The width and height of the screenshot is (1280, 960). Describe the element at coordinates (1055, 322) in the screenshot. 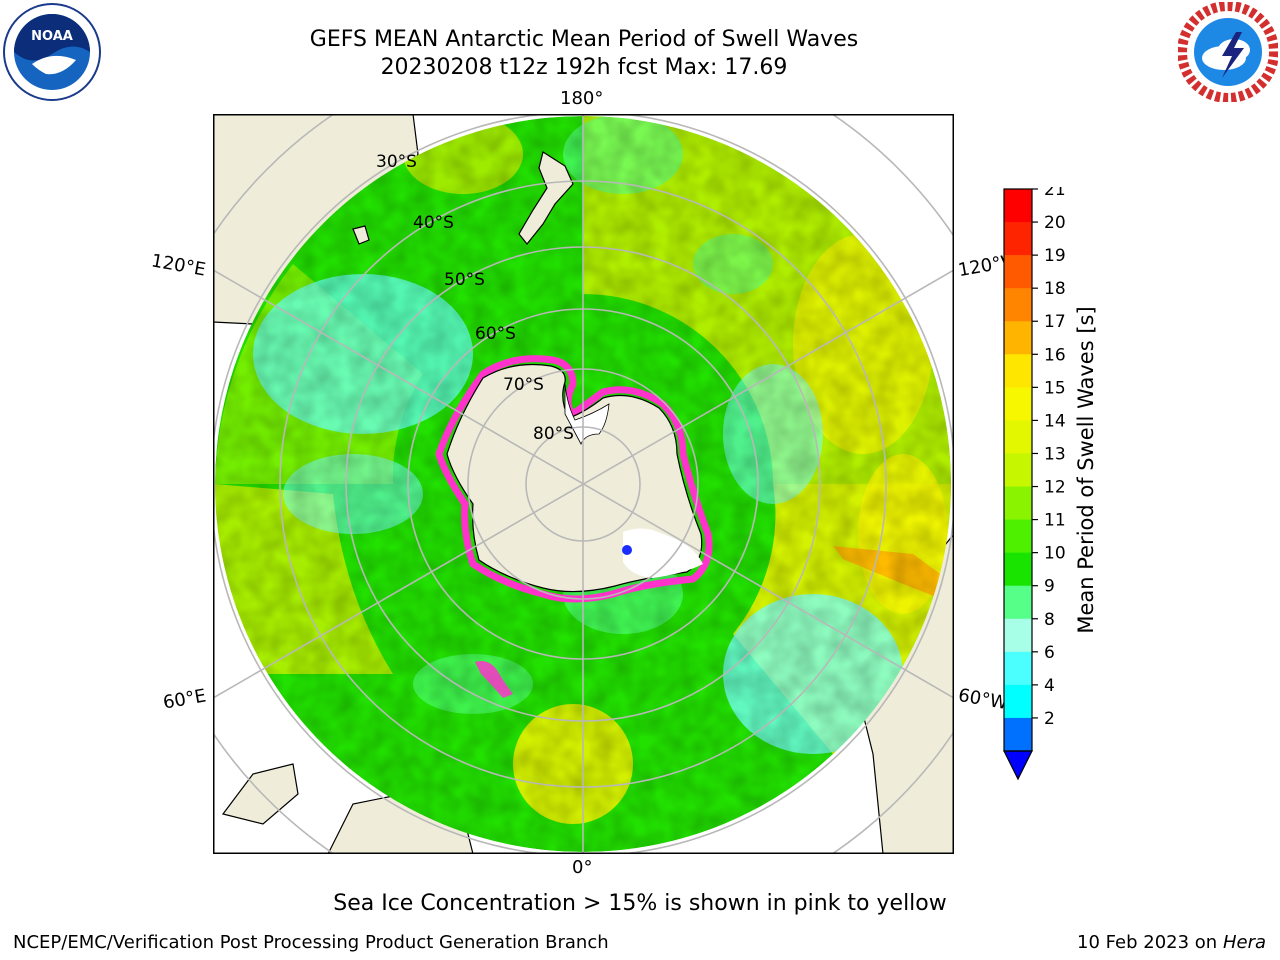

I see `colorbar-tick-label: 17` at that location.